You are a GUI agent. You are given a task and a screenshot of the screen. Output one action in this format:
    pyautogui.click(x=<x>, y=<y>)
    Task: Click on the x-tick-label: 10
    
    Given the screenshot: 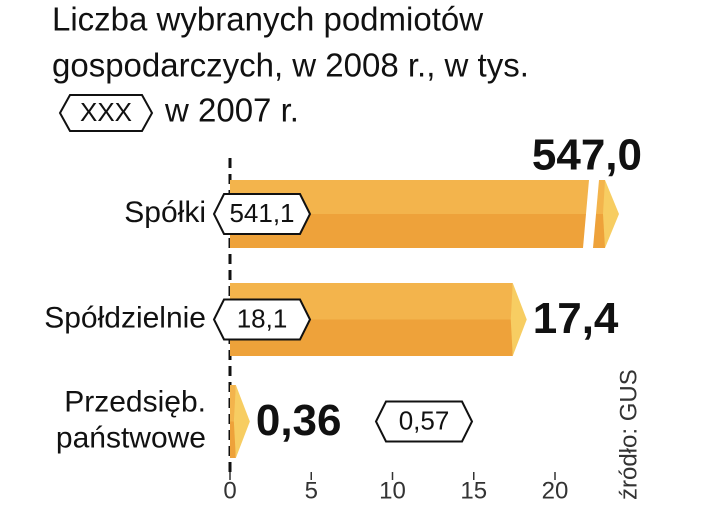 What is the action you would take?
    pyautogui.click(x=392, y=490)
    